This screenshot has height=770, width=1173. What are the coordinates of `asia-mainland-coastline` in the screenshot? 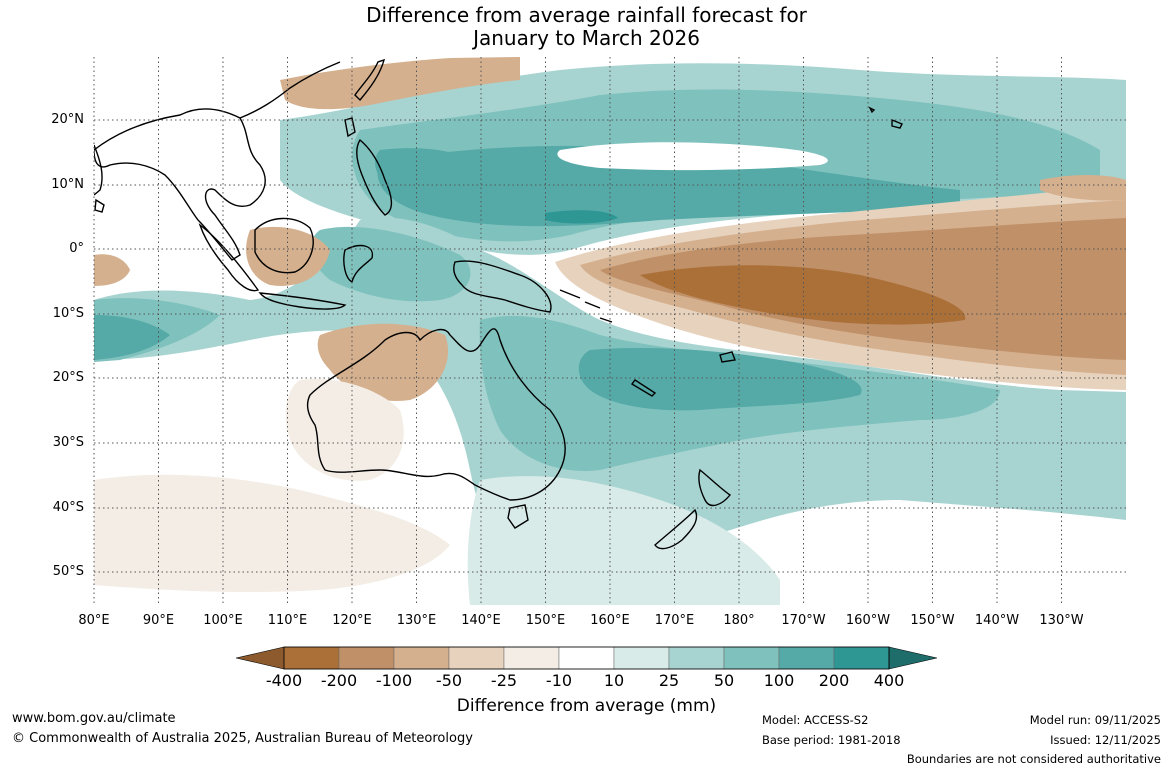 It's located at (180, 184).